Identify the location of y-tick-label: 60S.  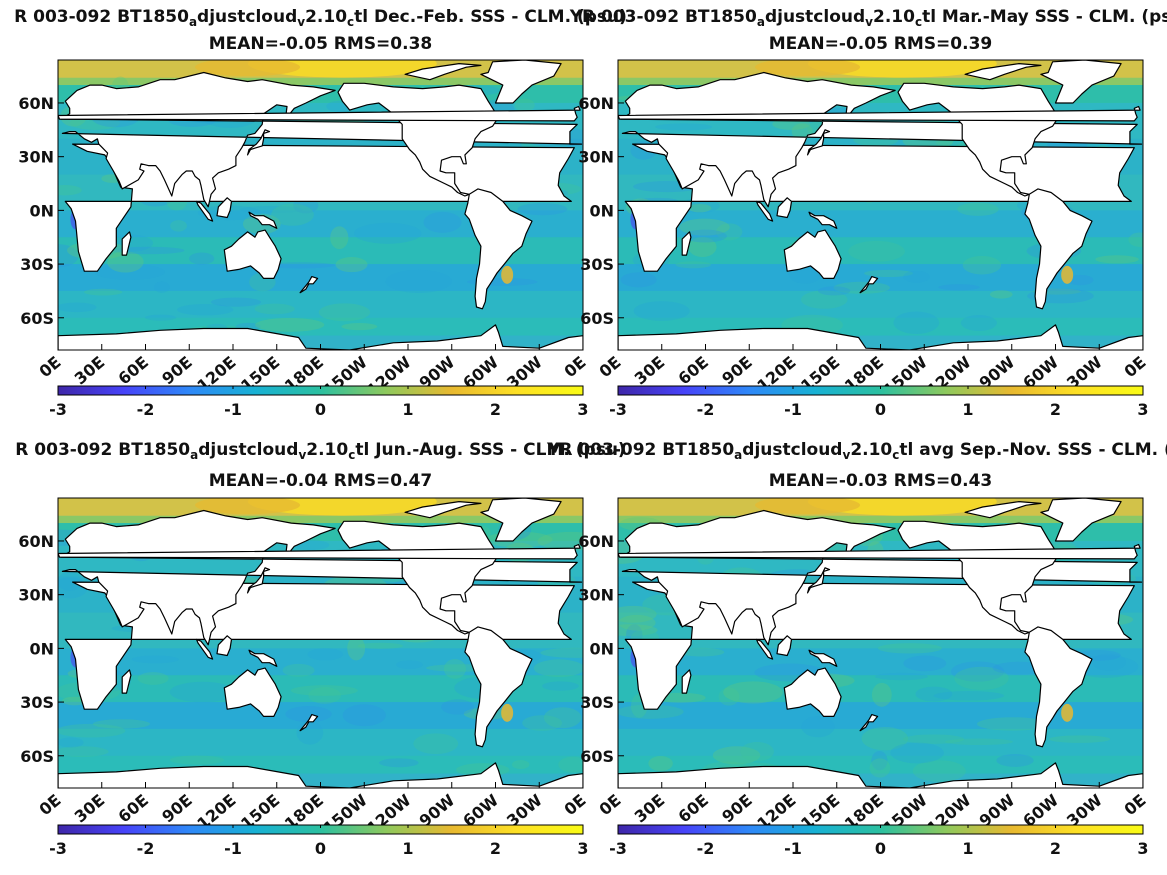
(37, 318).